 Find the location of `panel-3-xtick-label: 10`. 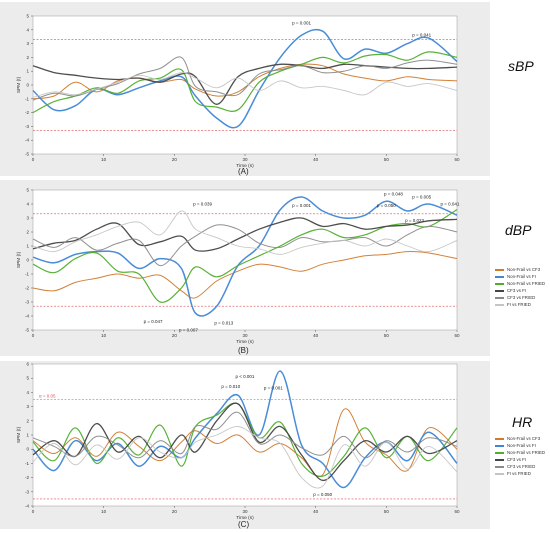

panel-3-xtick-label: 10 is located at coordinates (104, 511).